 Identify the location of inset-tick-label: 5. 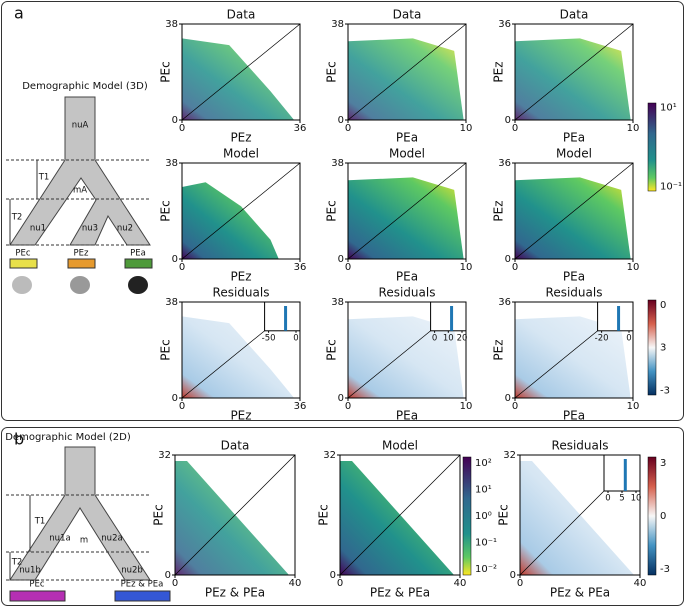
(621, 499).